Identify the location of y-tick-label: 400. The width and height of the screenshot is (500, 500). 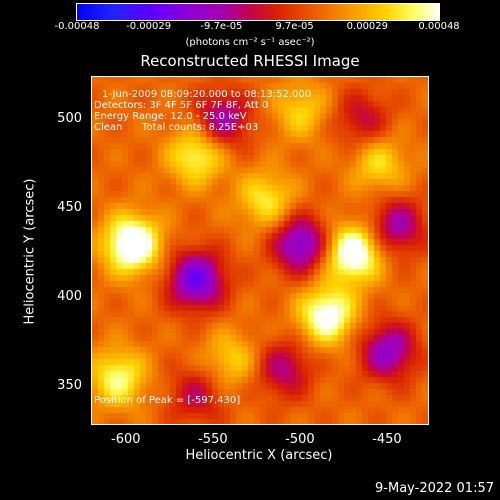
(69, 296).